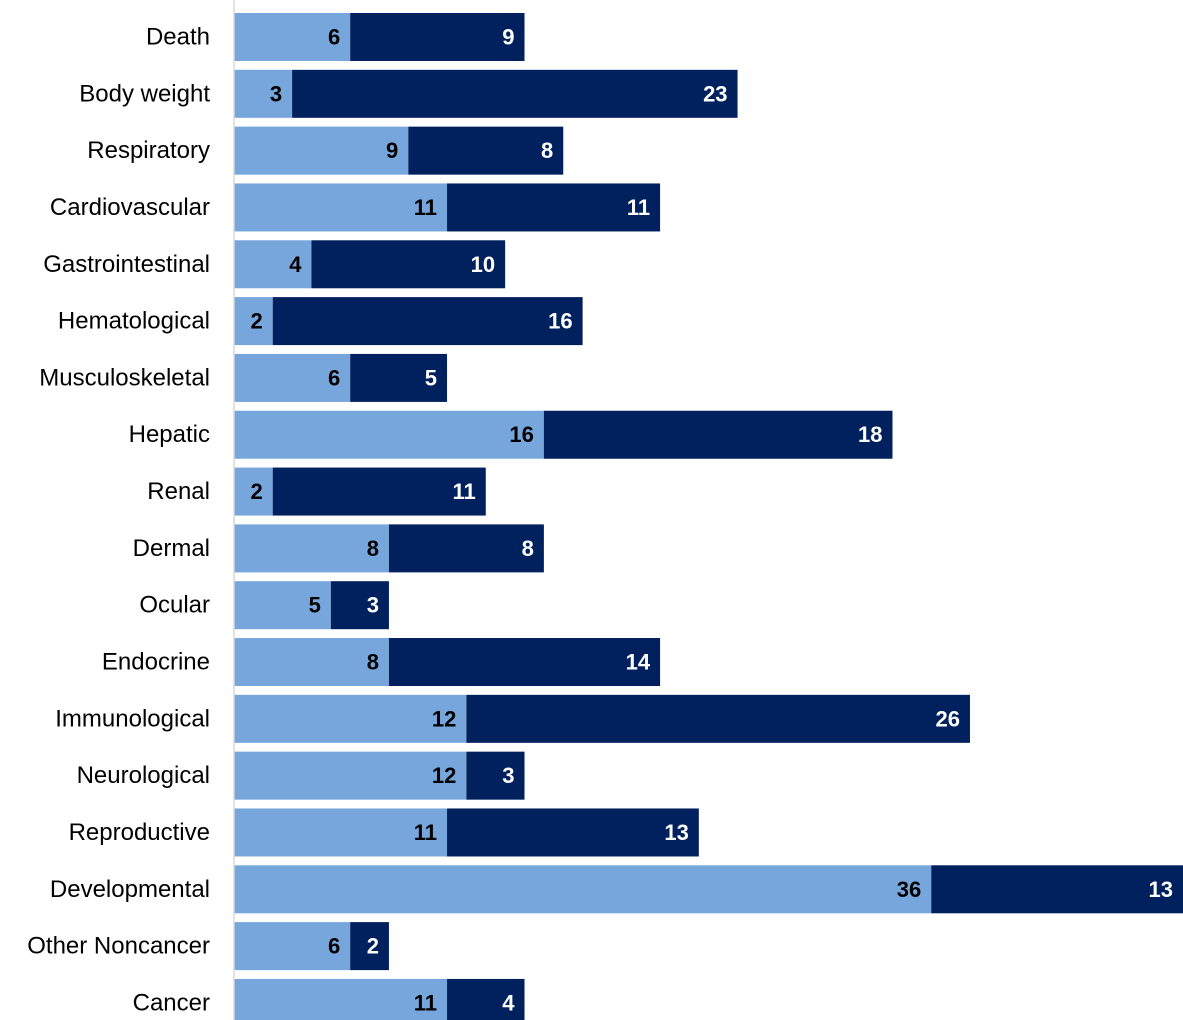 This screenshot has width=1183, height=1020. I want to click on data-label-hematological-segment-1: 2, so click(256, 321).